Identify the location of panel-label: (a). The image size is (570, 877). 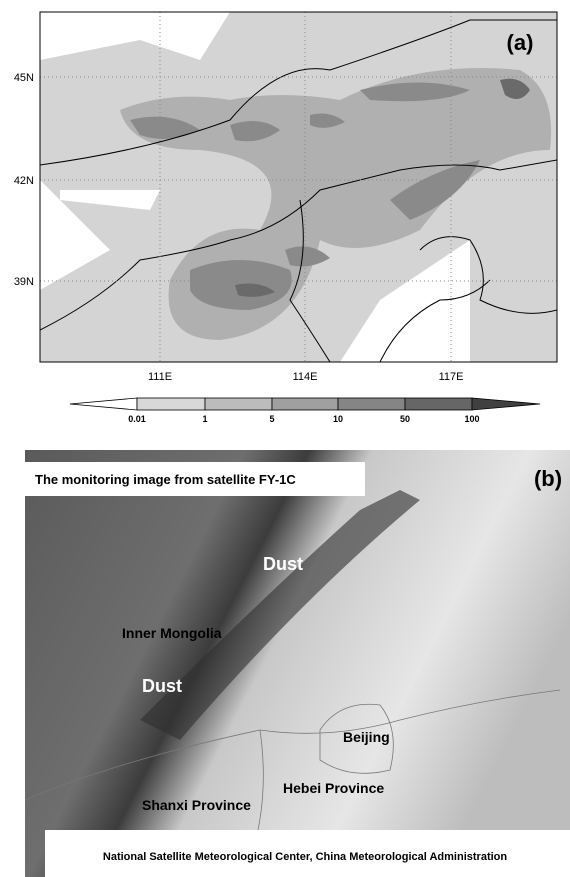
(520, 42).